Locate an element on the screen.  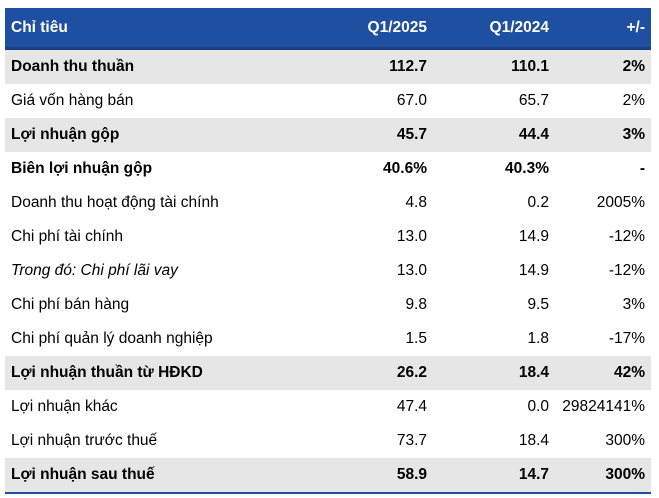
value-q1-2025: 4.8 is located at coordinates (416, 202).